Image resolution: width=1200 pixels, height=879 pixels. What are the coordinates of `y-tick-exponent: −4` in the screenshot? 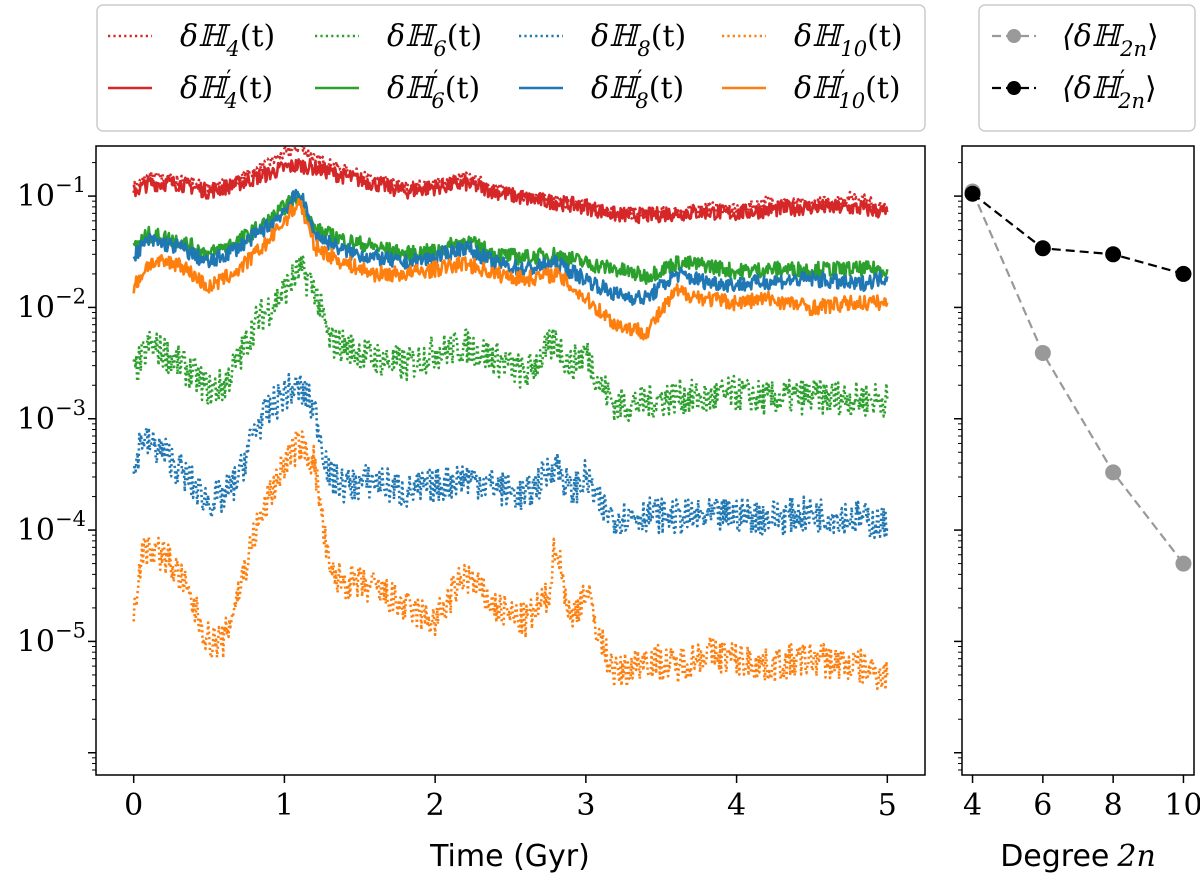 It's located at (70, 519).